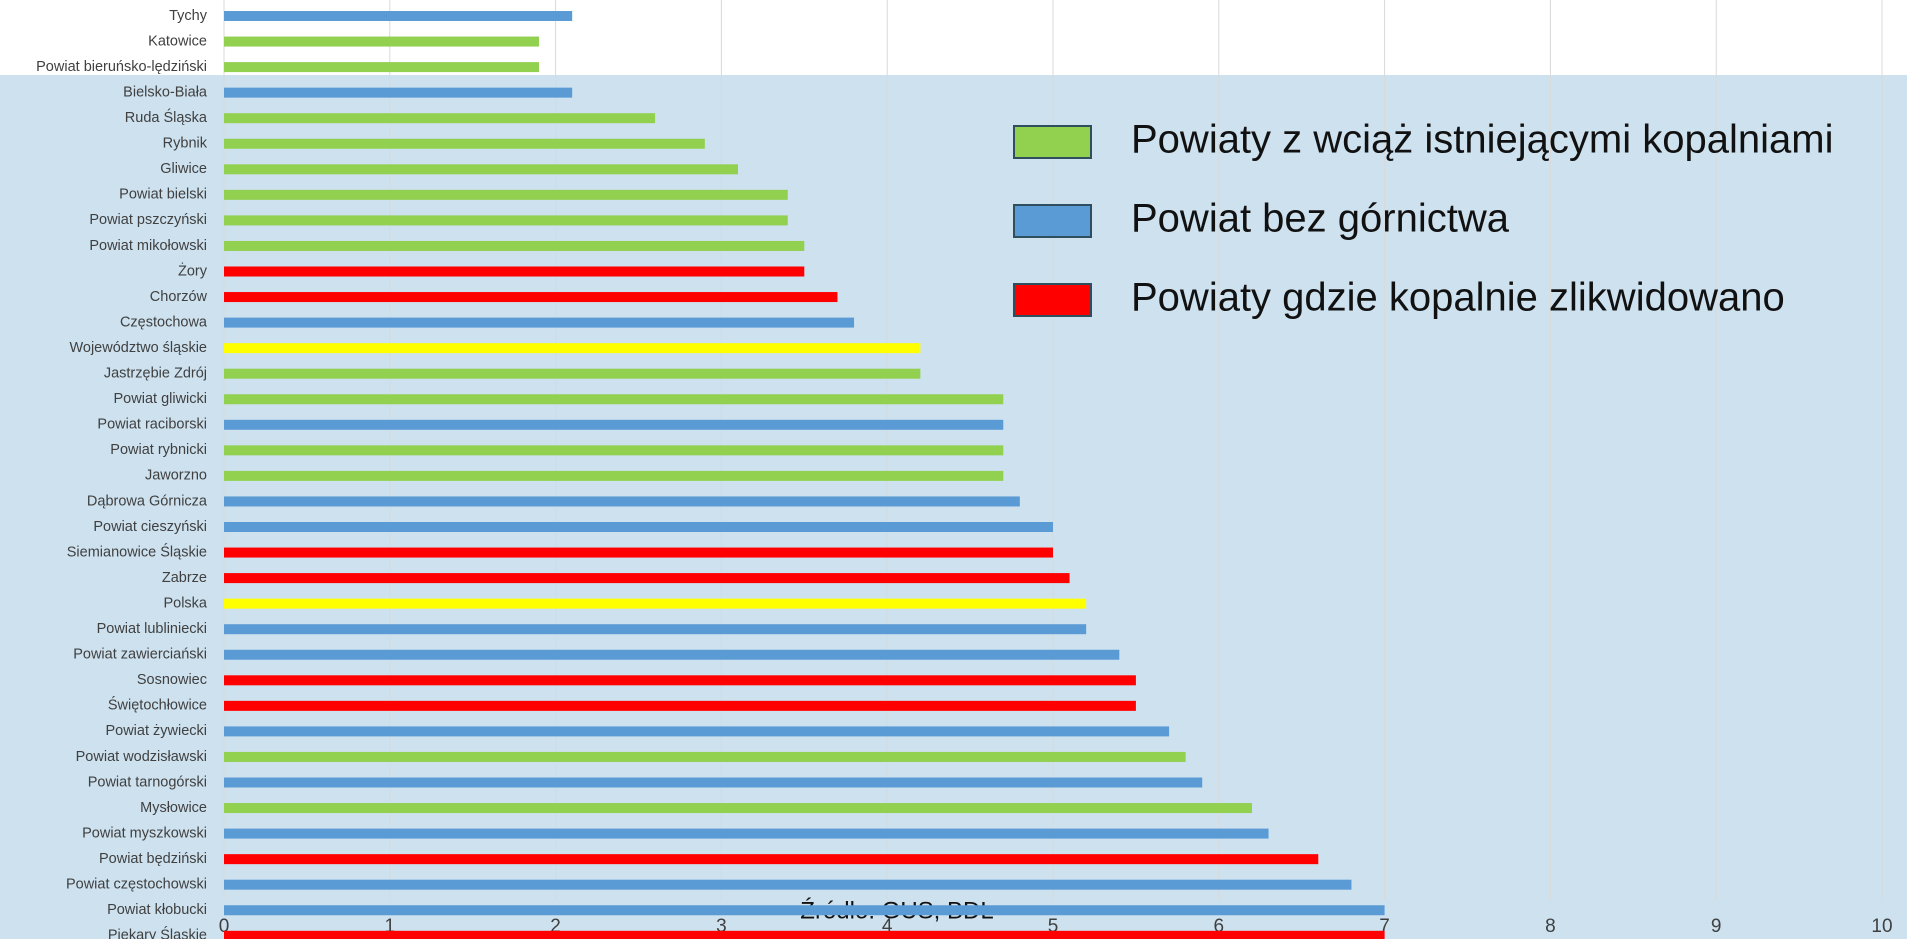 This screenshot has height=944, width=1907. What do you see at coordinates (165, 92) in the screenshot?
I see `y-tick-label: Bielsko-Biała` at bounding box center [165, 92].